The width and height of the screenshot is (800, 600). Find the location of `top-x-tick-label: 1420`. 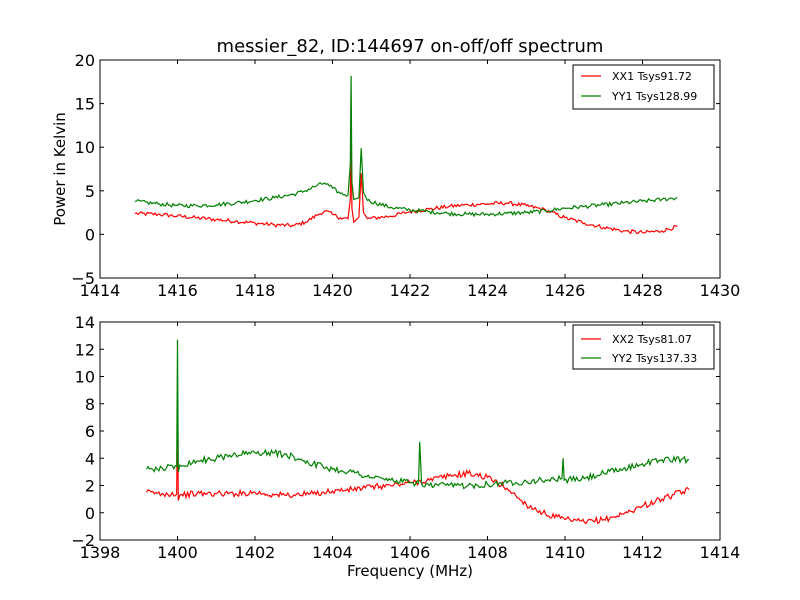

top-x-tick-label: 1420 is located at coordinates (332, 290).